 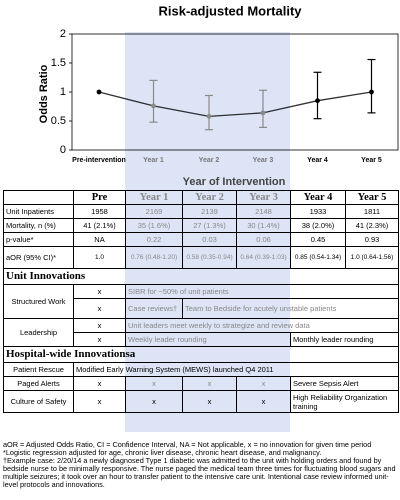 I want to click on header: Year 3, so click(x=263, y=197).